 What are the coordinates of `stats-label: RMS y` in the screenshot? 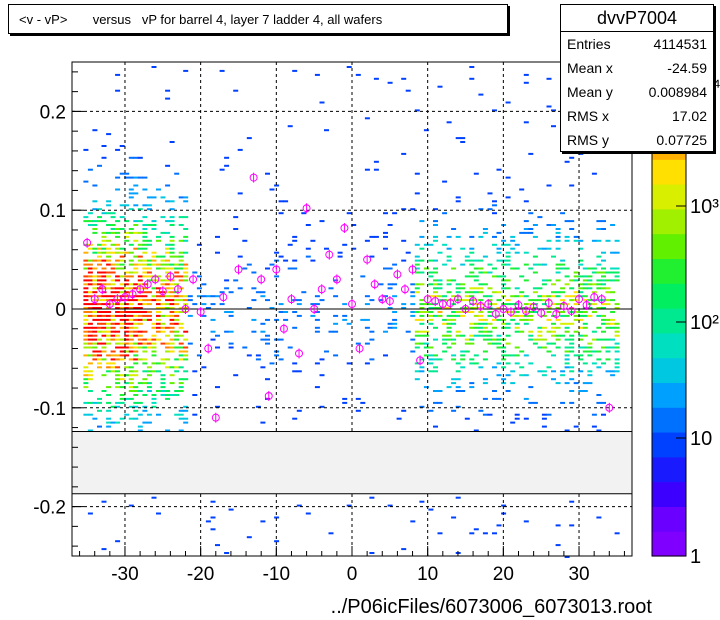 It's located at (588, 140).